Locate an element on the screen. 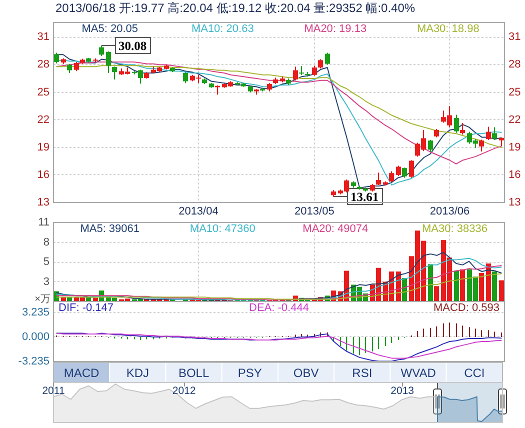 The height and width of the screenshot is (428, 525). y-tick-label: 3.235 is located at coordinates (36, 312).